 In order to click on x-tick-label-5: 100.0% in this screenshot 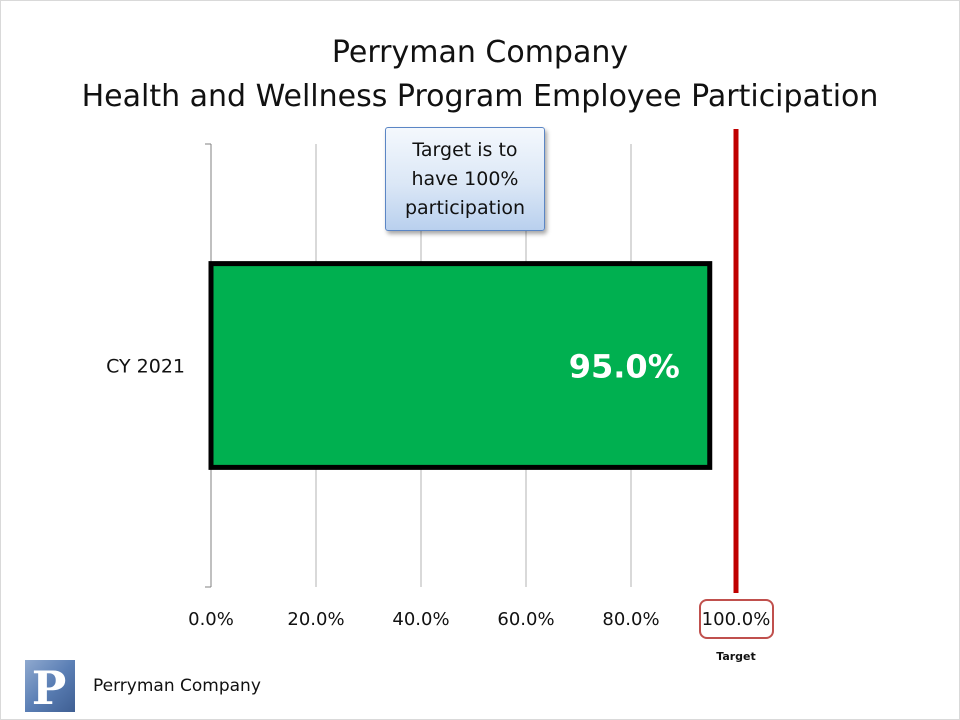, I will do `click(736, 619)`.